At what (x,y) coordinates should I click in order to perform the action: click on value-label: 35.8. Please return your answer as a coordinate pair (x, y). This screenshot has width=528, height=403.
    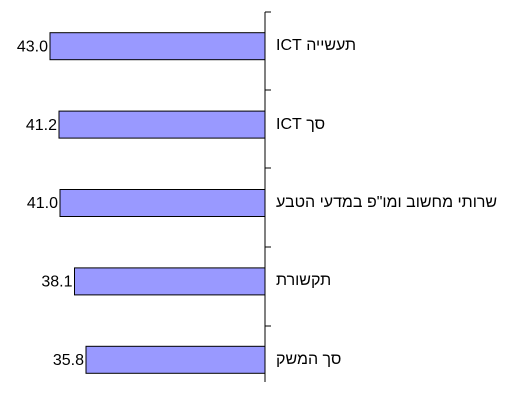
    Looking at the image, I should click on (68, 360).